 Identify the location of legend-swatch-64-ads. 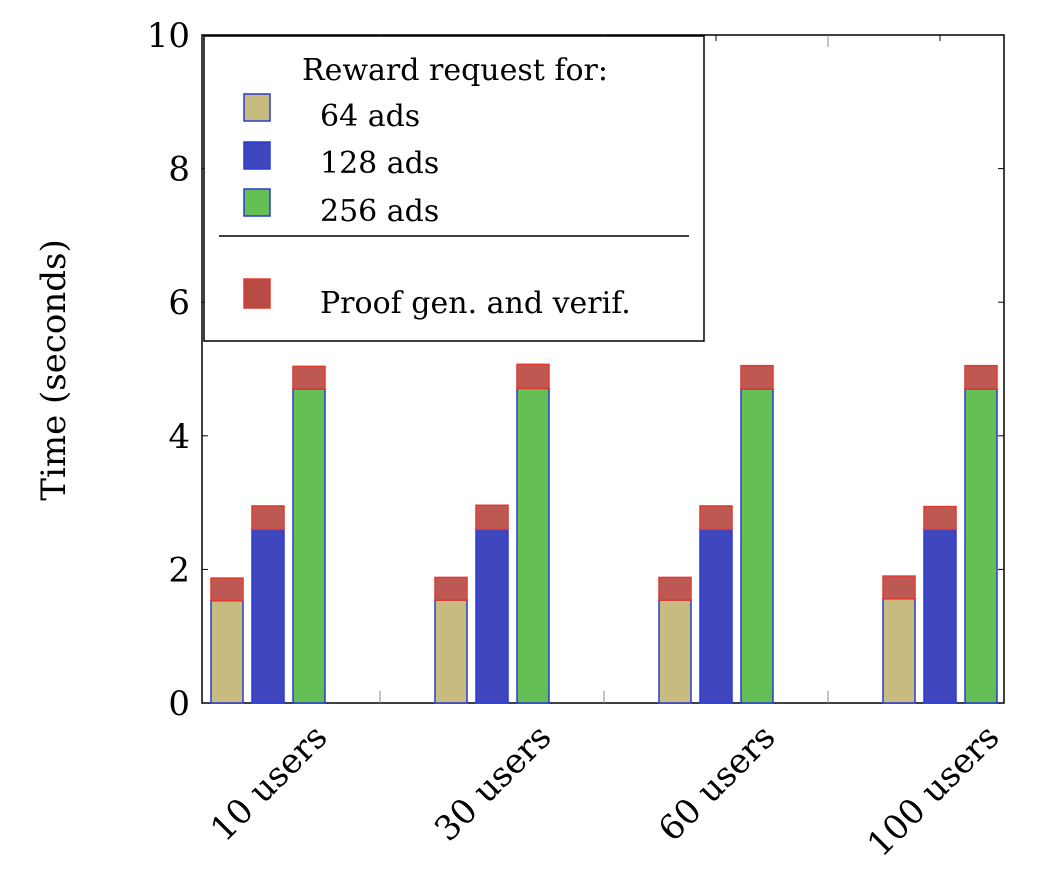
(257, 107).